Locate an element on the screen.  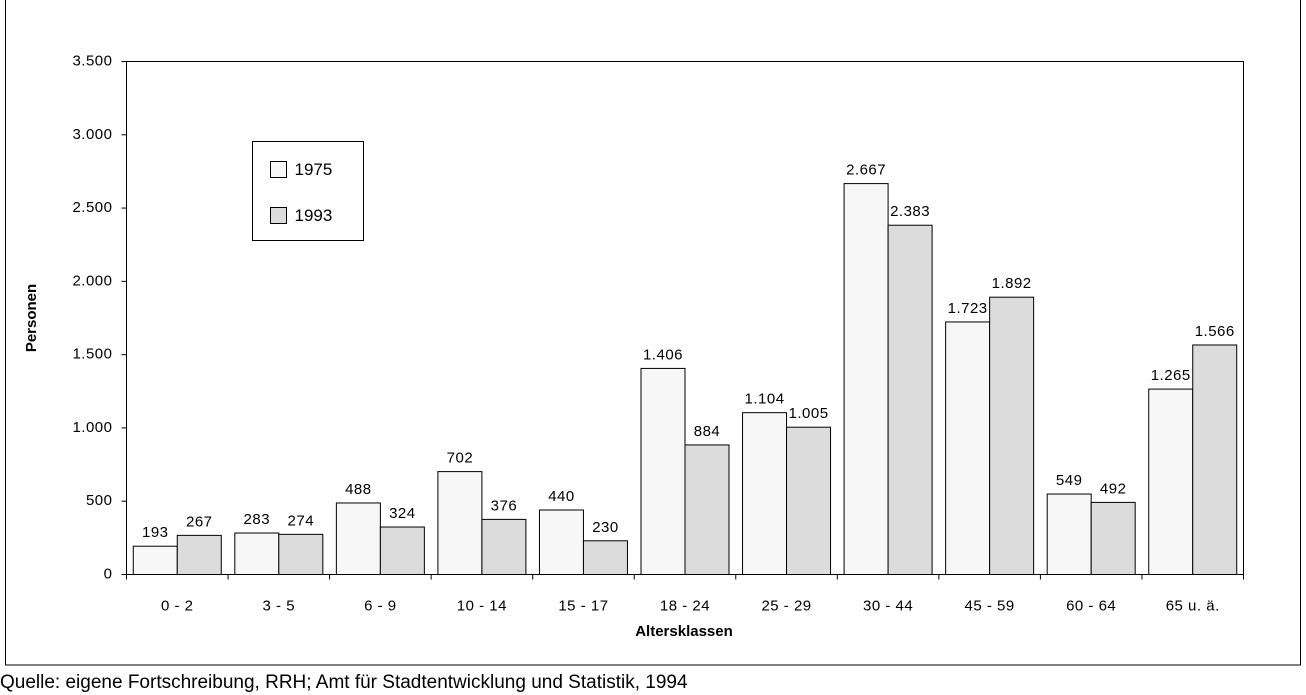
data-label: 1.005 is located at coordinates (809, 413).